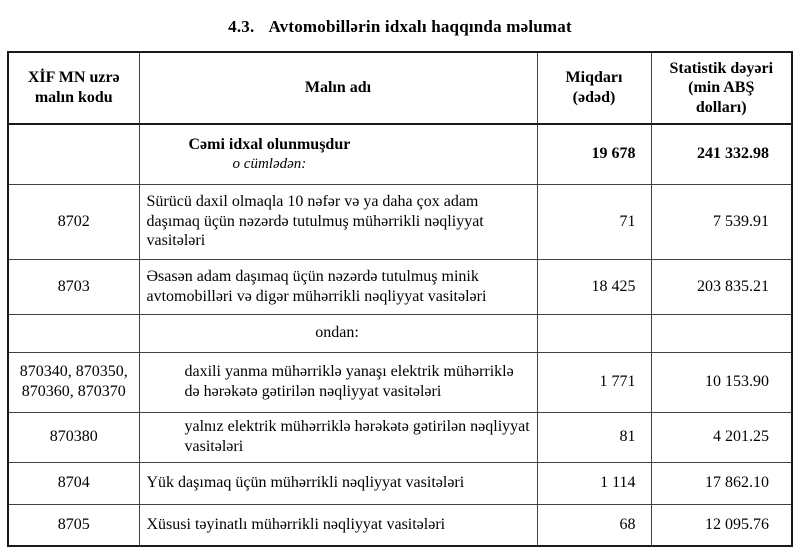 The width and height of the screenshot is (800, 558). Describe the element at coordinates (721, 437) in the screenshot. I see `cell-value: 4 201.25` at that location.